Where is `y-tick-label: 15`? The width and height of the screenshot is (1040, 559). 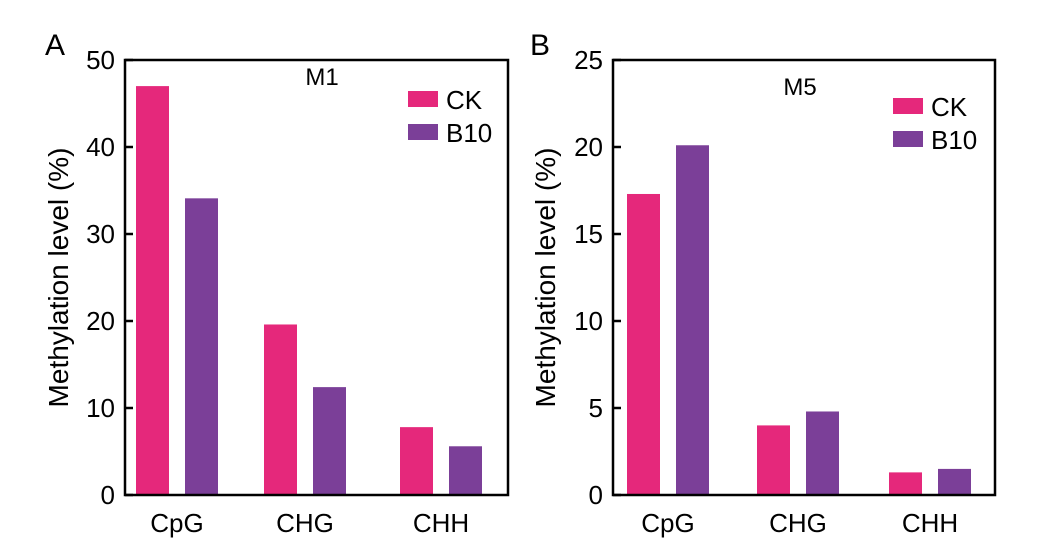 y-tick-label: 15 is located at coordinates (588, 234).